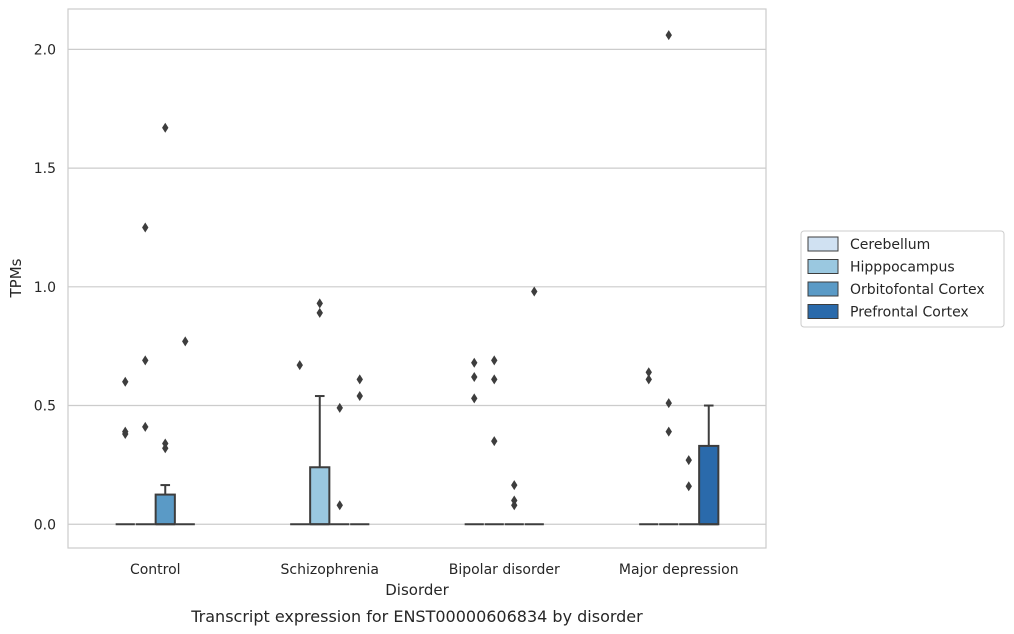  I want to click on x-tick-label: Bipolar disorder, so click(504, 570).